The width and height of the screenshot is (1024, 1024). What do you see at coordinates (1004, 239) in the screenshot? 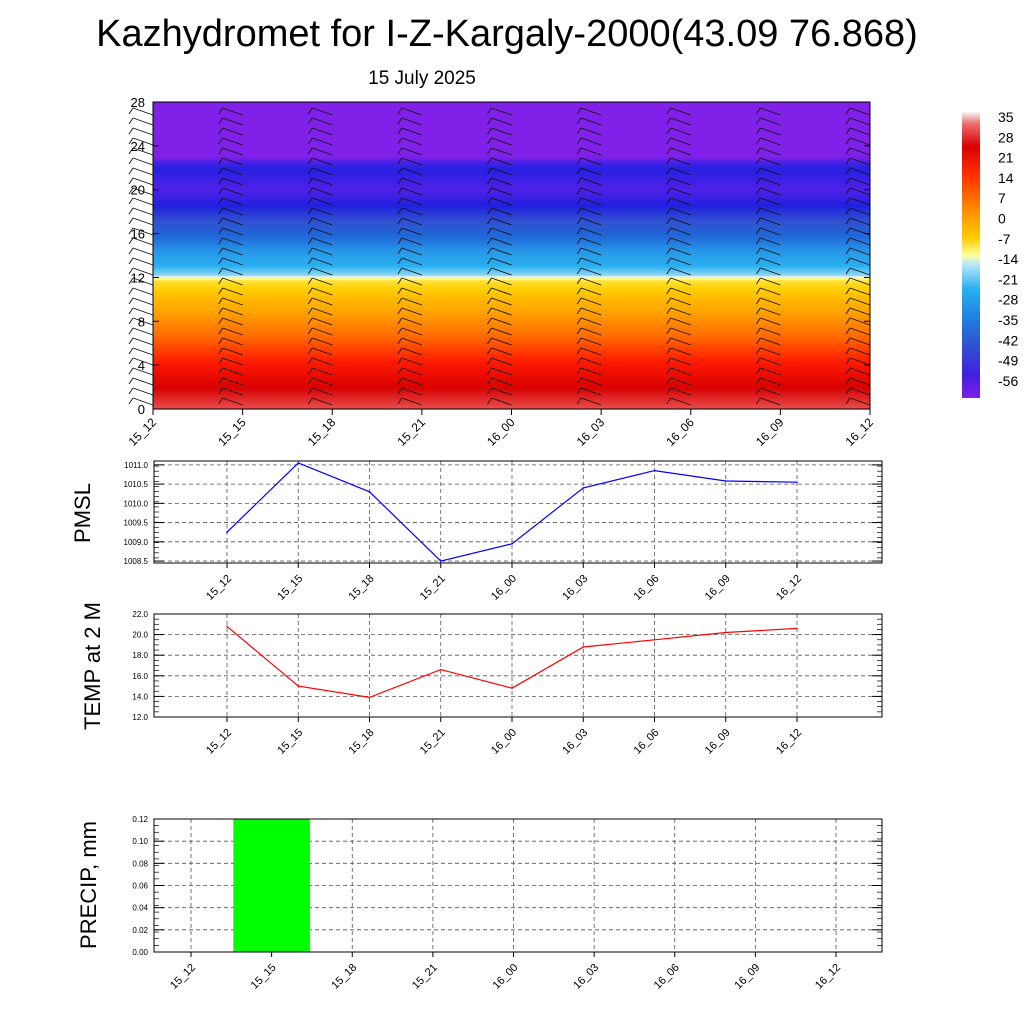
I see `colorbar-label: -7` at bounding box center [1004, 239].